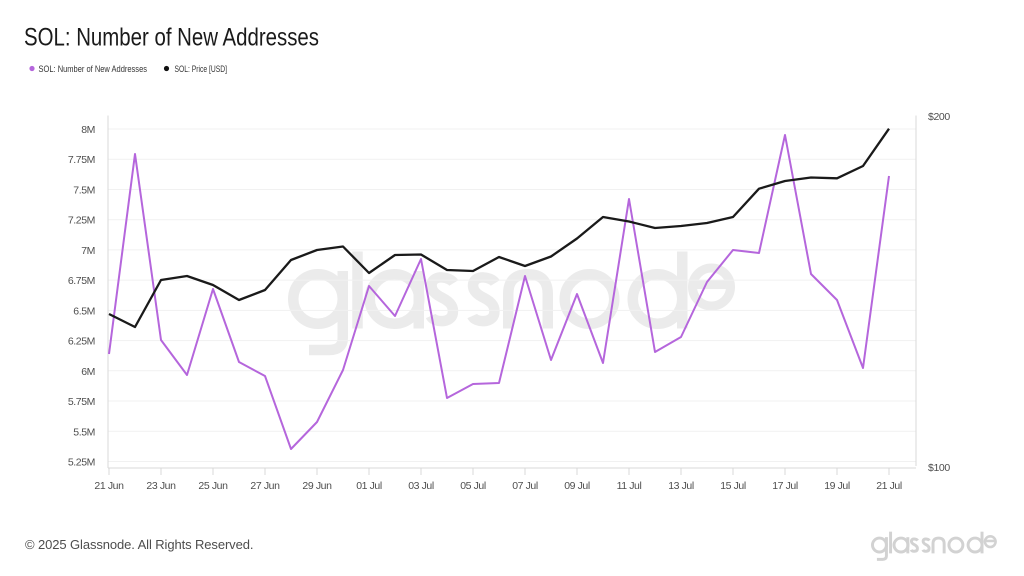 This screenshot has width=1024, height=576. I want to click on svg-text: 8M, so click(88, 130).